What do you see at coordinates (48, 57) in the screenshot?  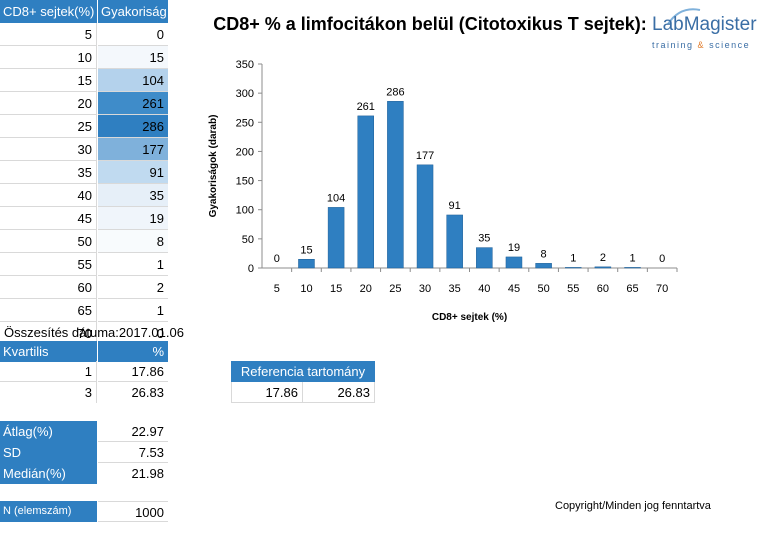 I see `freq-cell-x: 10` at bounding box center [48, 57].